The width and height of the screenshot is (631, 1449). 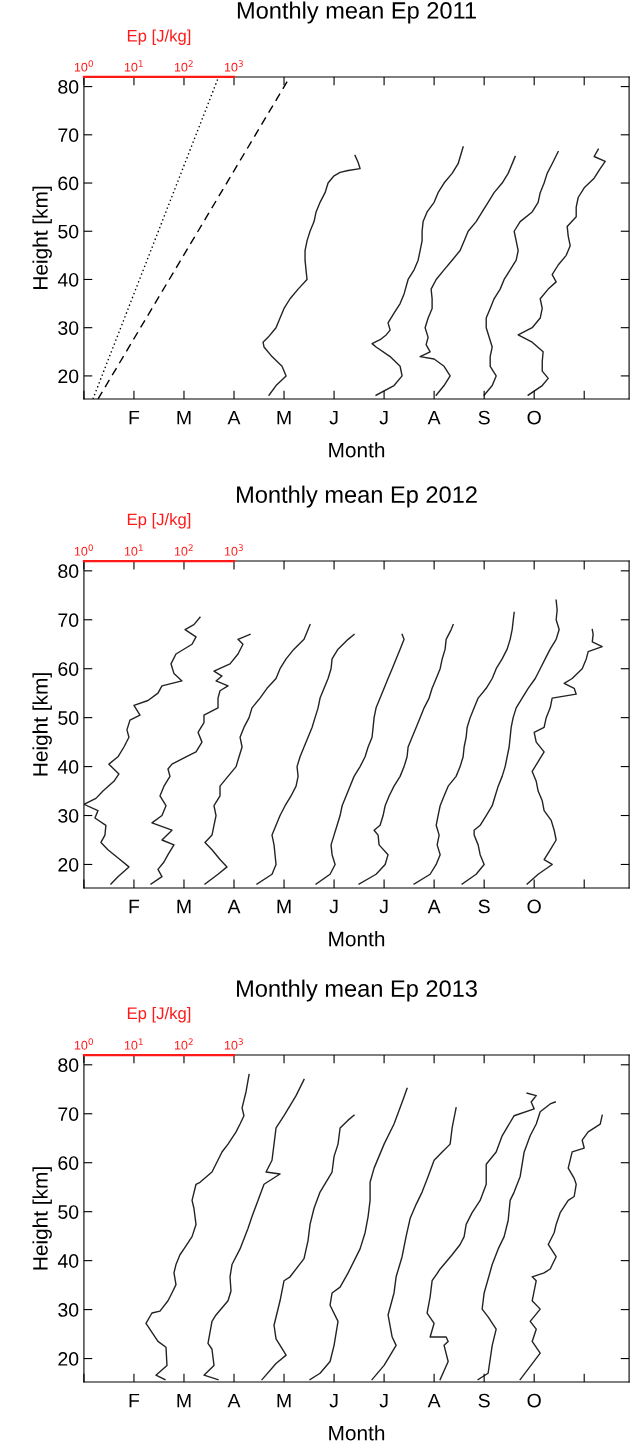 What do you see at coordinates (357, 990) in the screenshot?
I see `chart-title: Monthly mean Ep 2013` at bounding box center [357, 990].